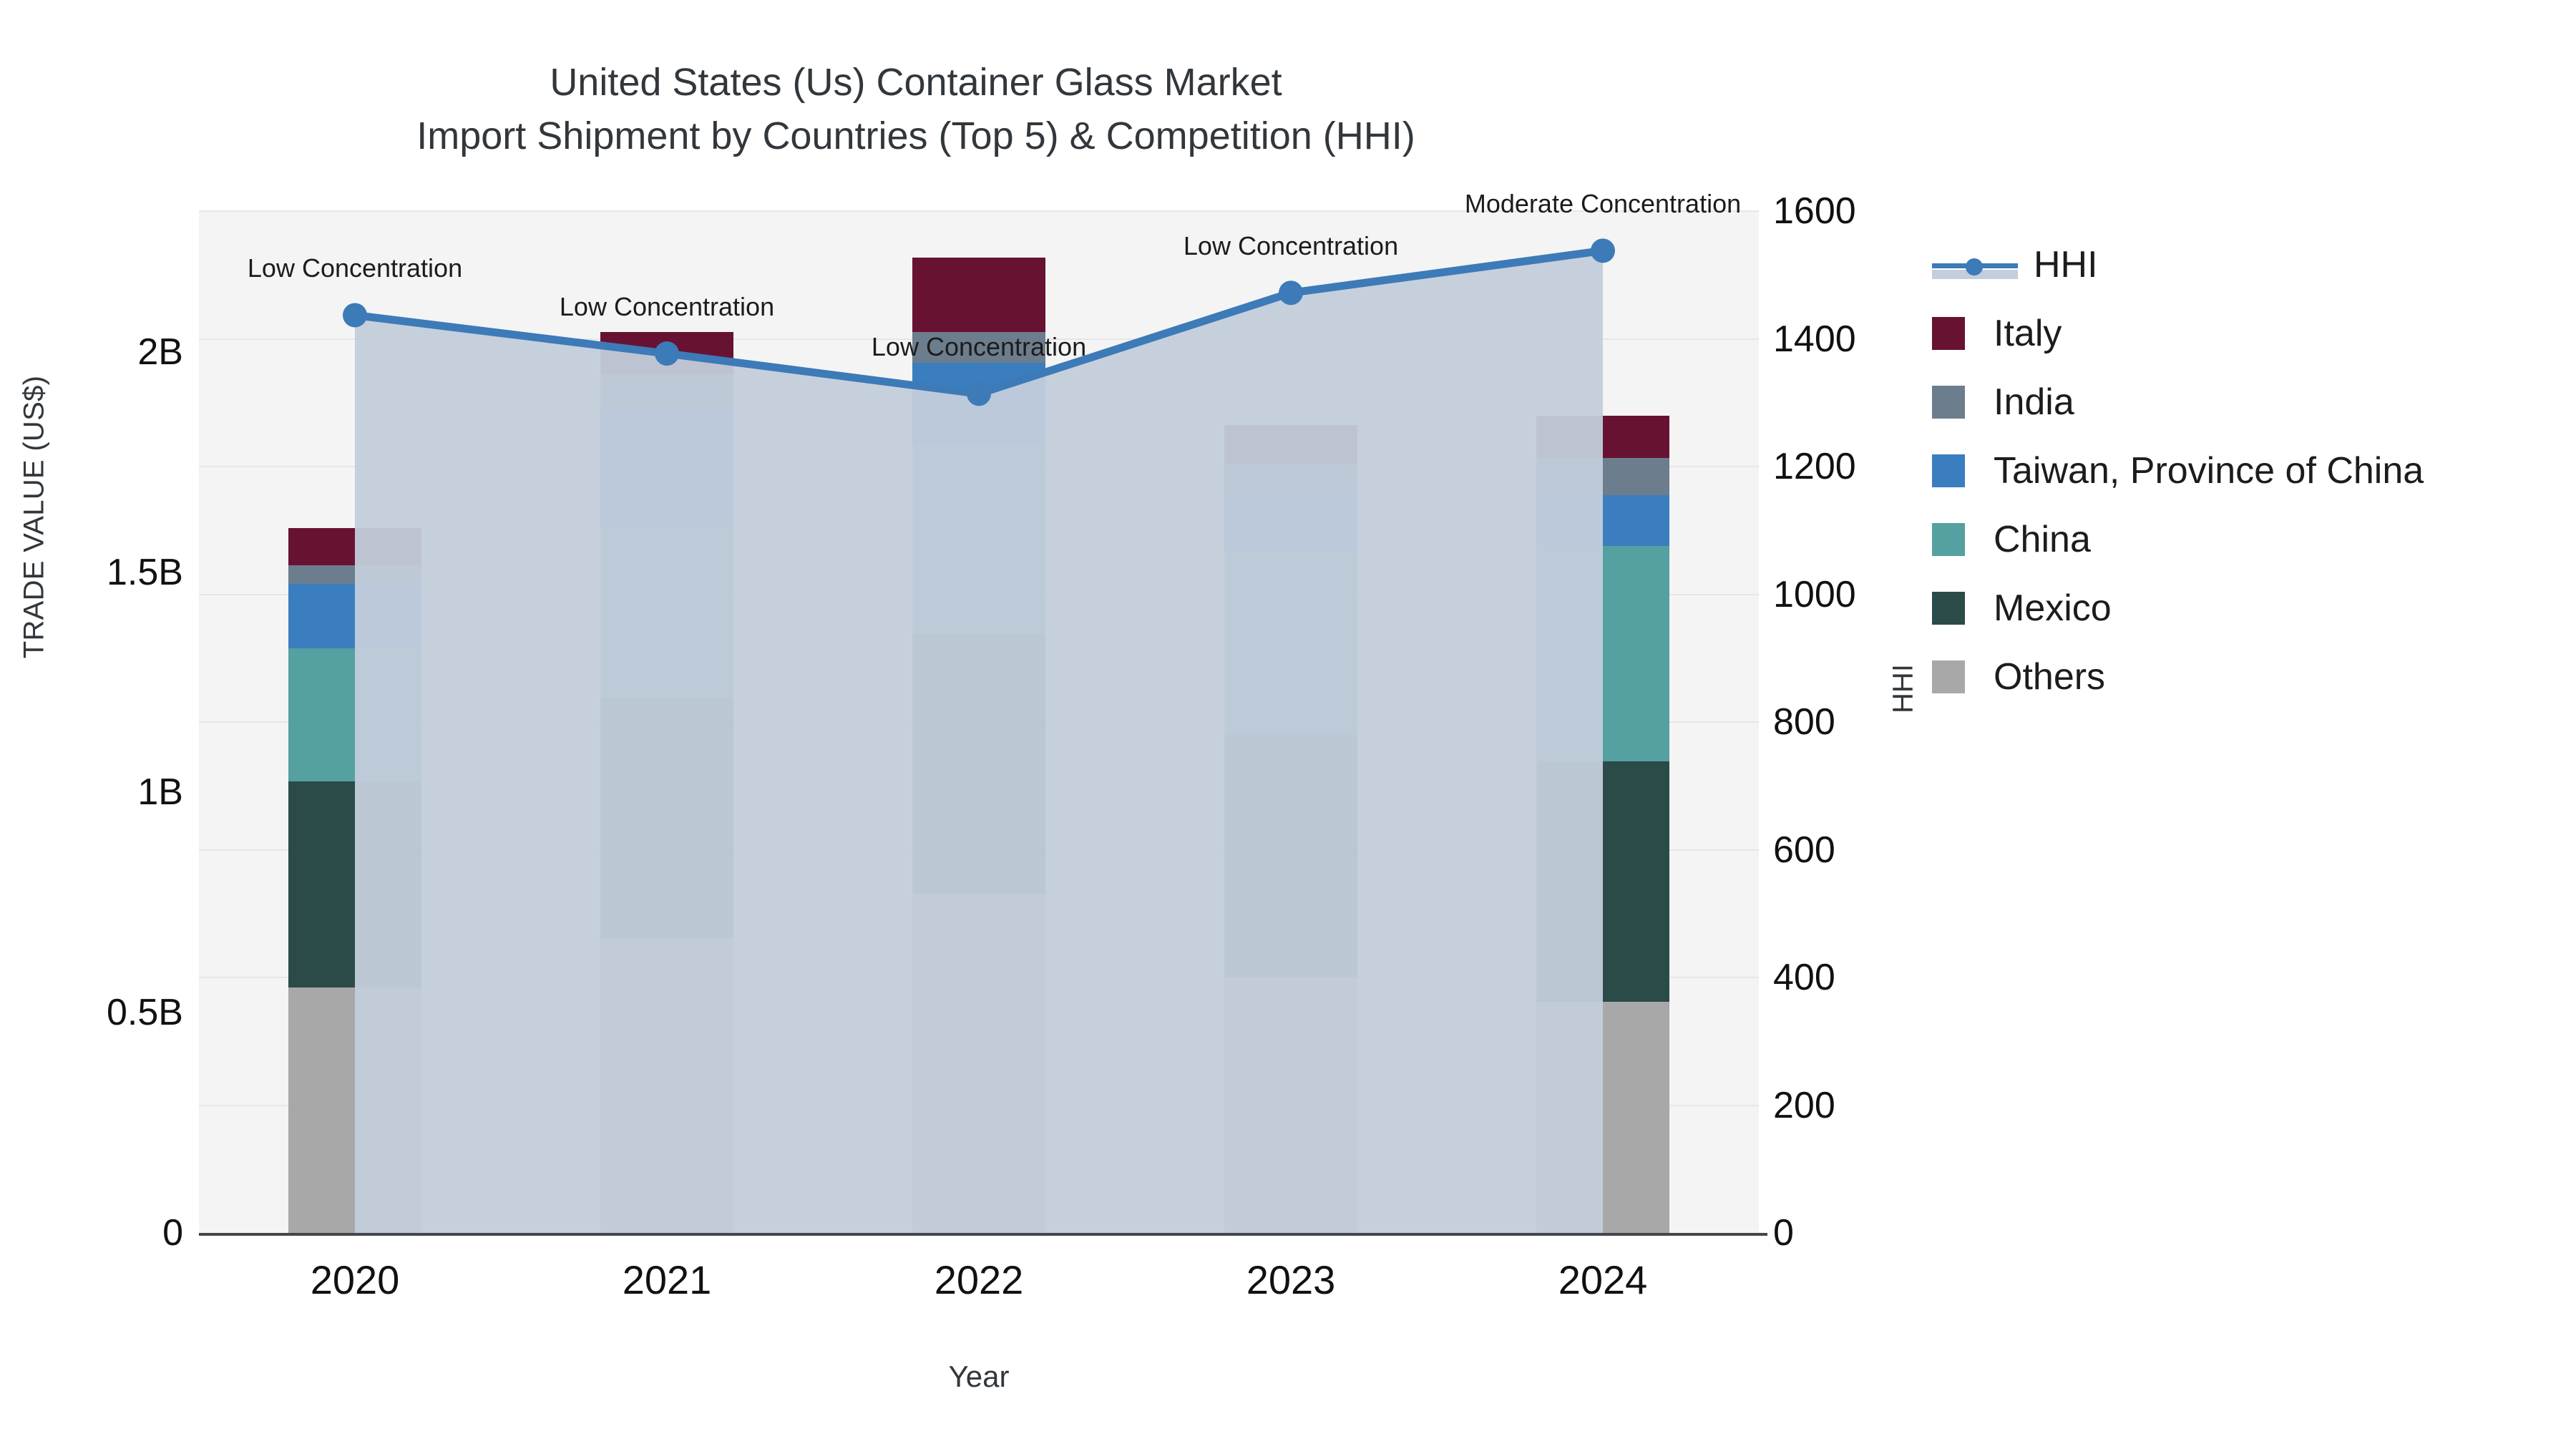 This screenshot has width=2576, height=1449. I want to click on legend-item-label: India, so click(2034, 402).